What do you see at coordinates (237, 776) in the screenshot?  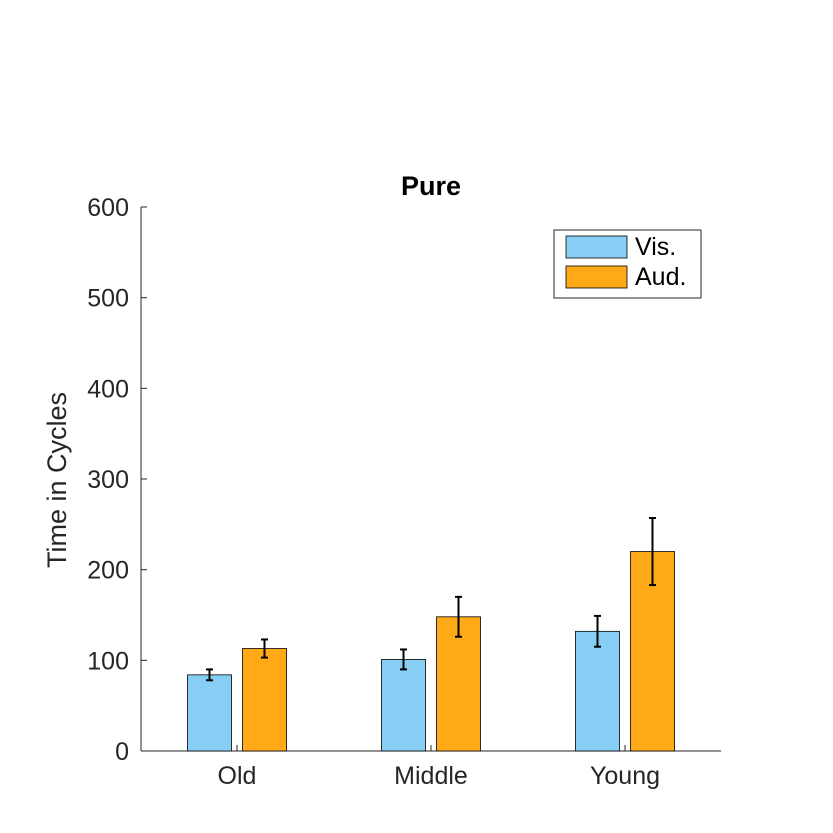 I see `x-tick-label: Old` at bounding box center [237, 776].